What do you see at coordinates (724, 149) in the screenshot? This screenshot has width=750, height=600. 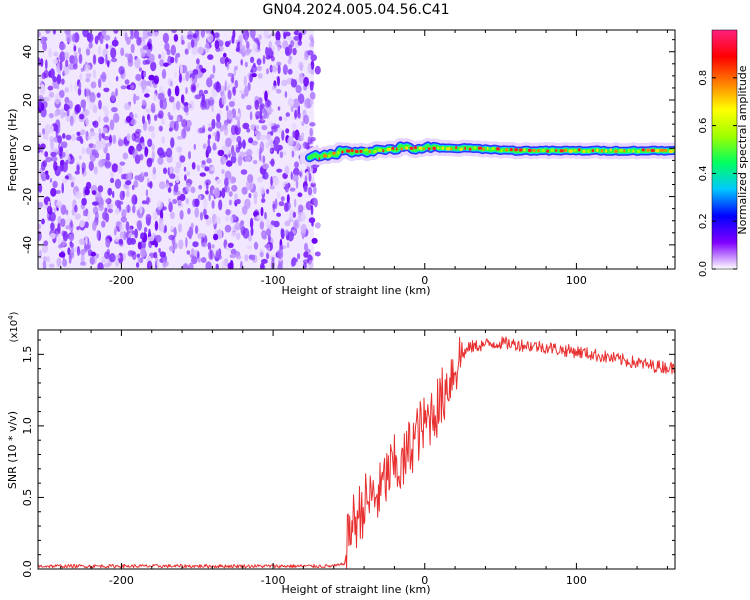 I see `colorbar-scale` at bounding box center [724, 149].